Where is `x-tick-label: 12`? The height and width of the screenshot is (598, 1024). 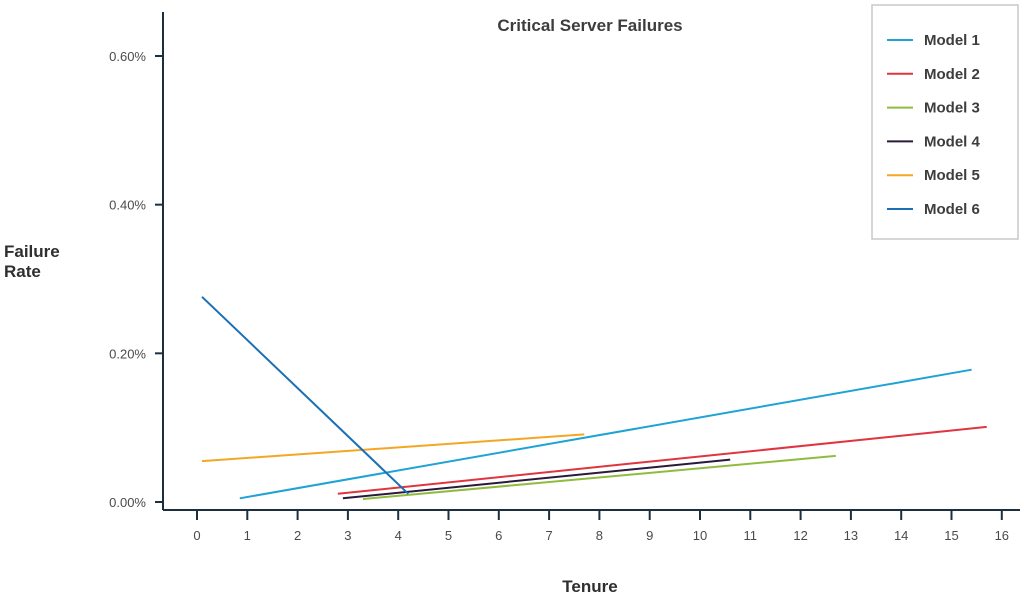 x-tick-label: 12 is located at coordinates (800, 535).